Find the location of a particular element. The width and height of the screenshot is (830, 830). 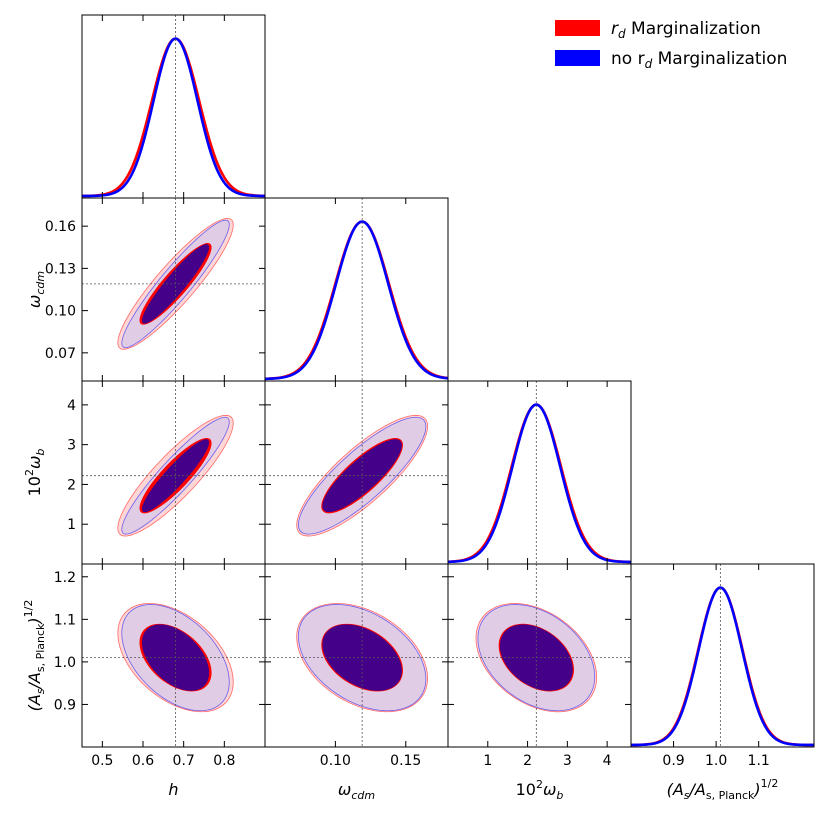

x-axis-label-3: (As/As, Planck)1/2 is located at coordinates (723, 789).